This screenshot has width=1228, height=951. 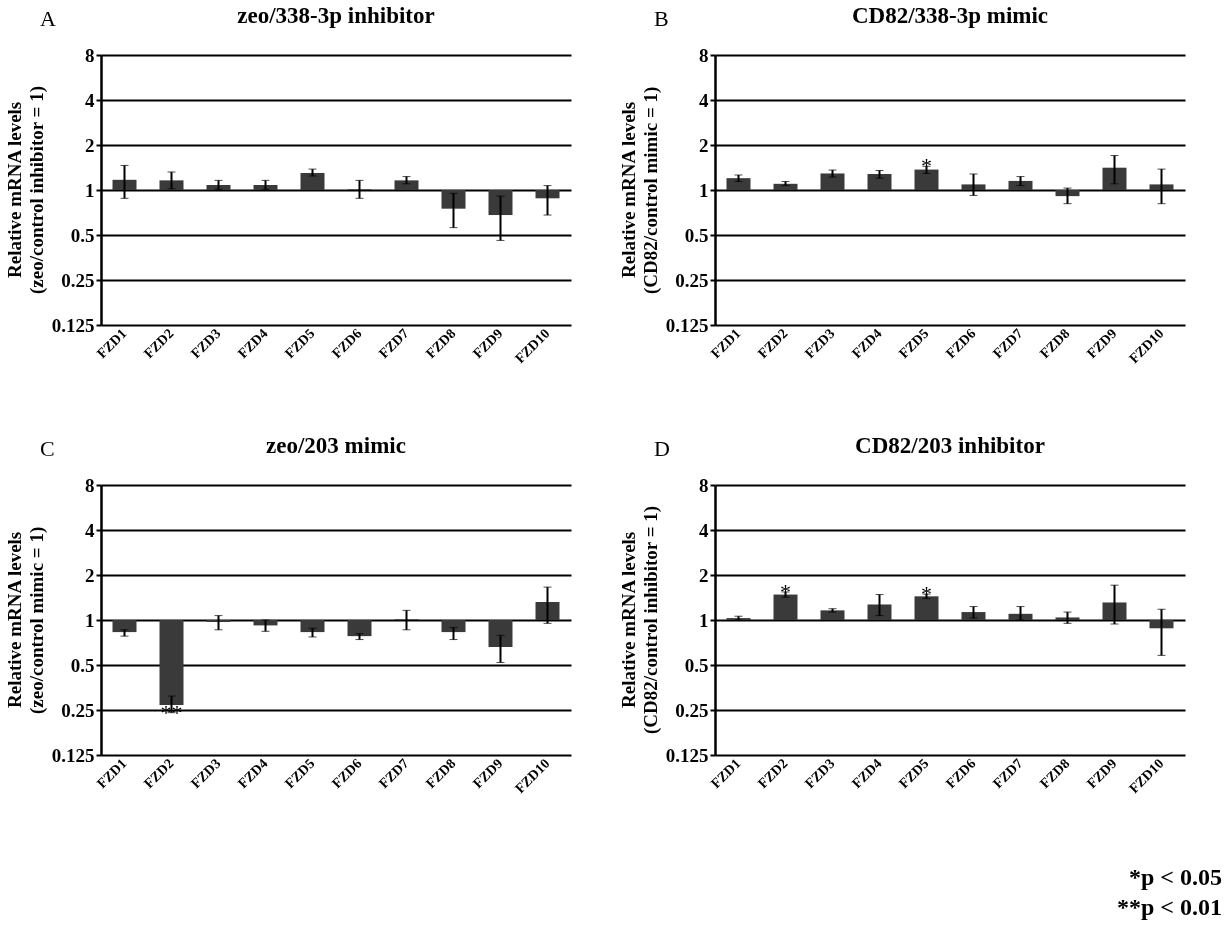 I want to click on y-axis-title: Relative mRNA levels (zeo/control inhibitor = 1), so click(x=26, y=190).